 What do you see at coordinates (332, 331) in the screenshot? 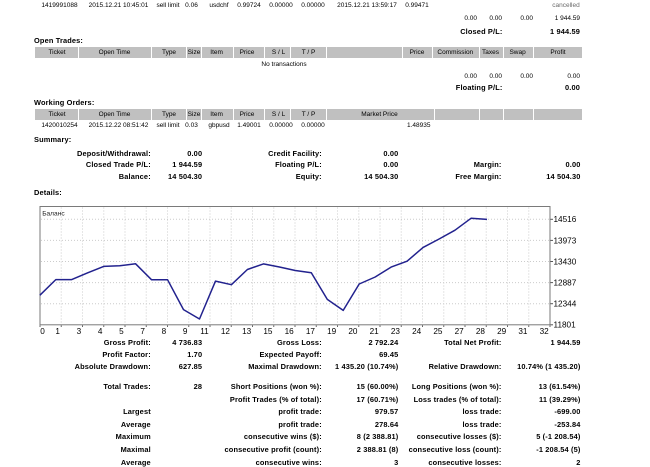
I see `svg-text: 19` at bounding box center [332, 331].